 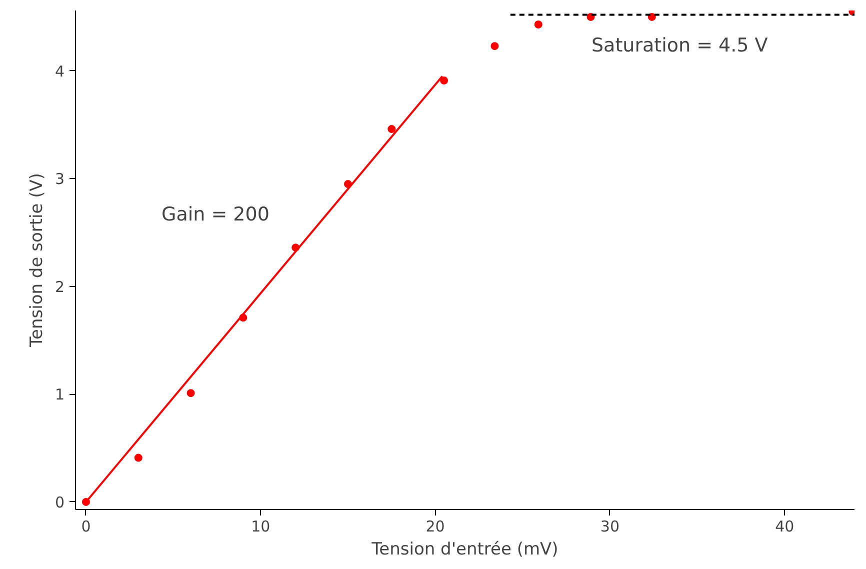 I want to click on y-tick-label: 2, so click(x=59, y=287).